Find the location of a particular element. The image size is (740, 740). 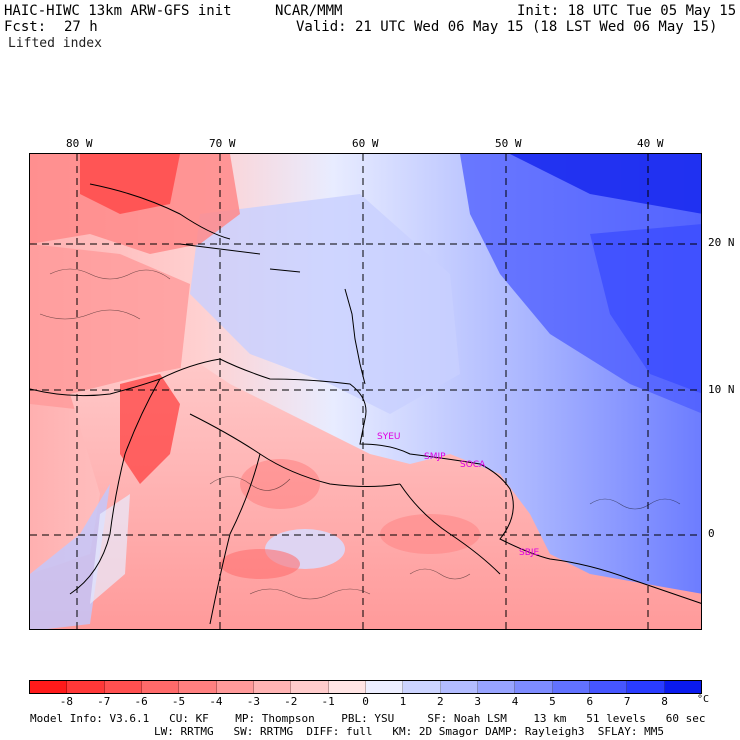

colorbar-tick-label: 2 is located at coordinates (440, 701).